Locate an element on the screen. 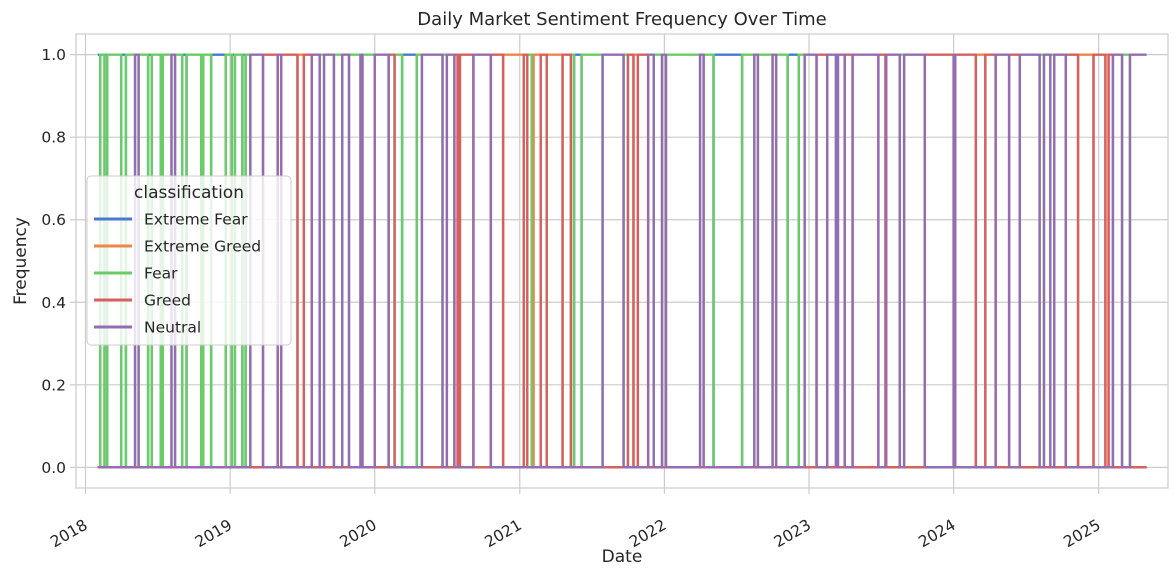  x-axis-label: Date is located at coordinates (622, 557).